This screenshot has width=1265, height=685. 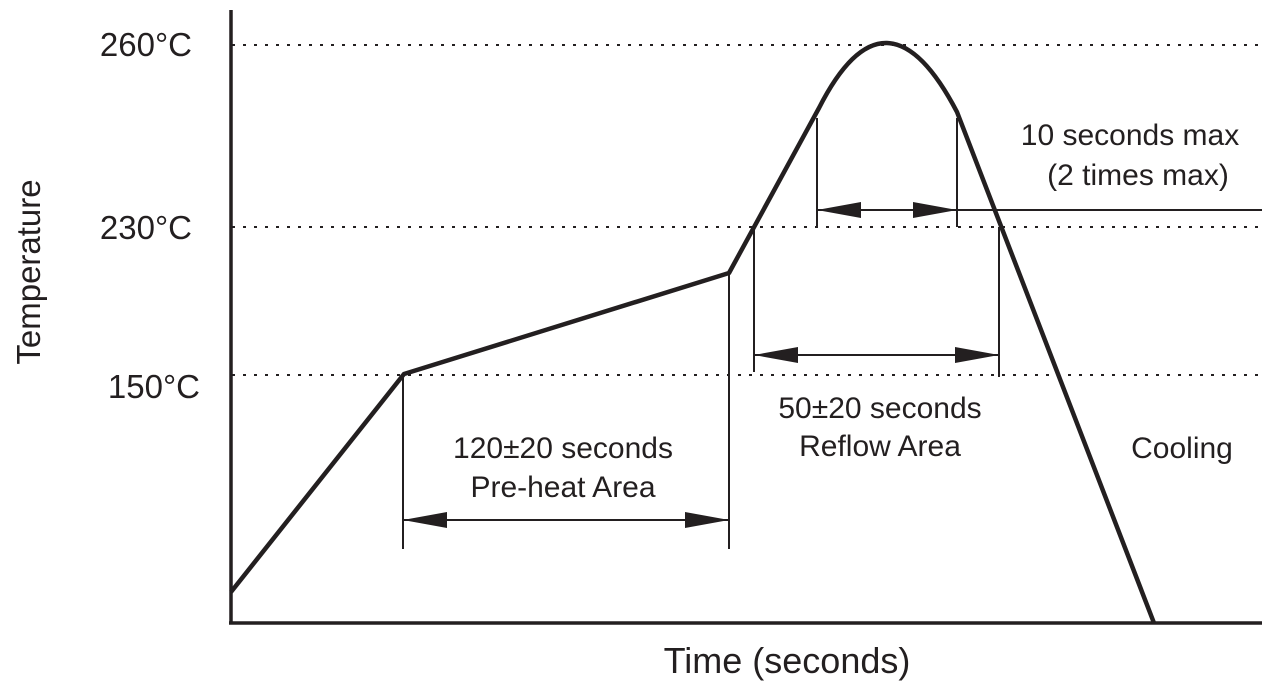 I want to click on tick-label-230: 230°C, so click(x=146, y=227).